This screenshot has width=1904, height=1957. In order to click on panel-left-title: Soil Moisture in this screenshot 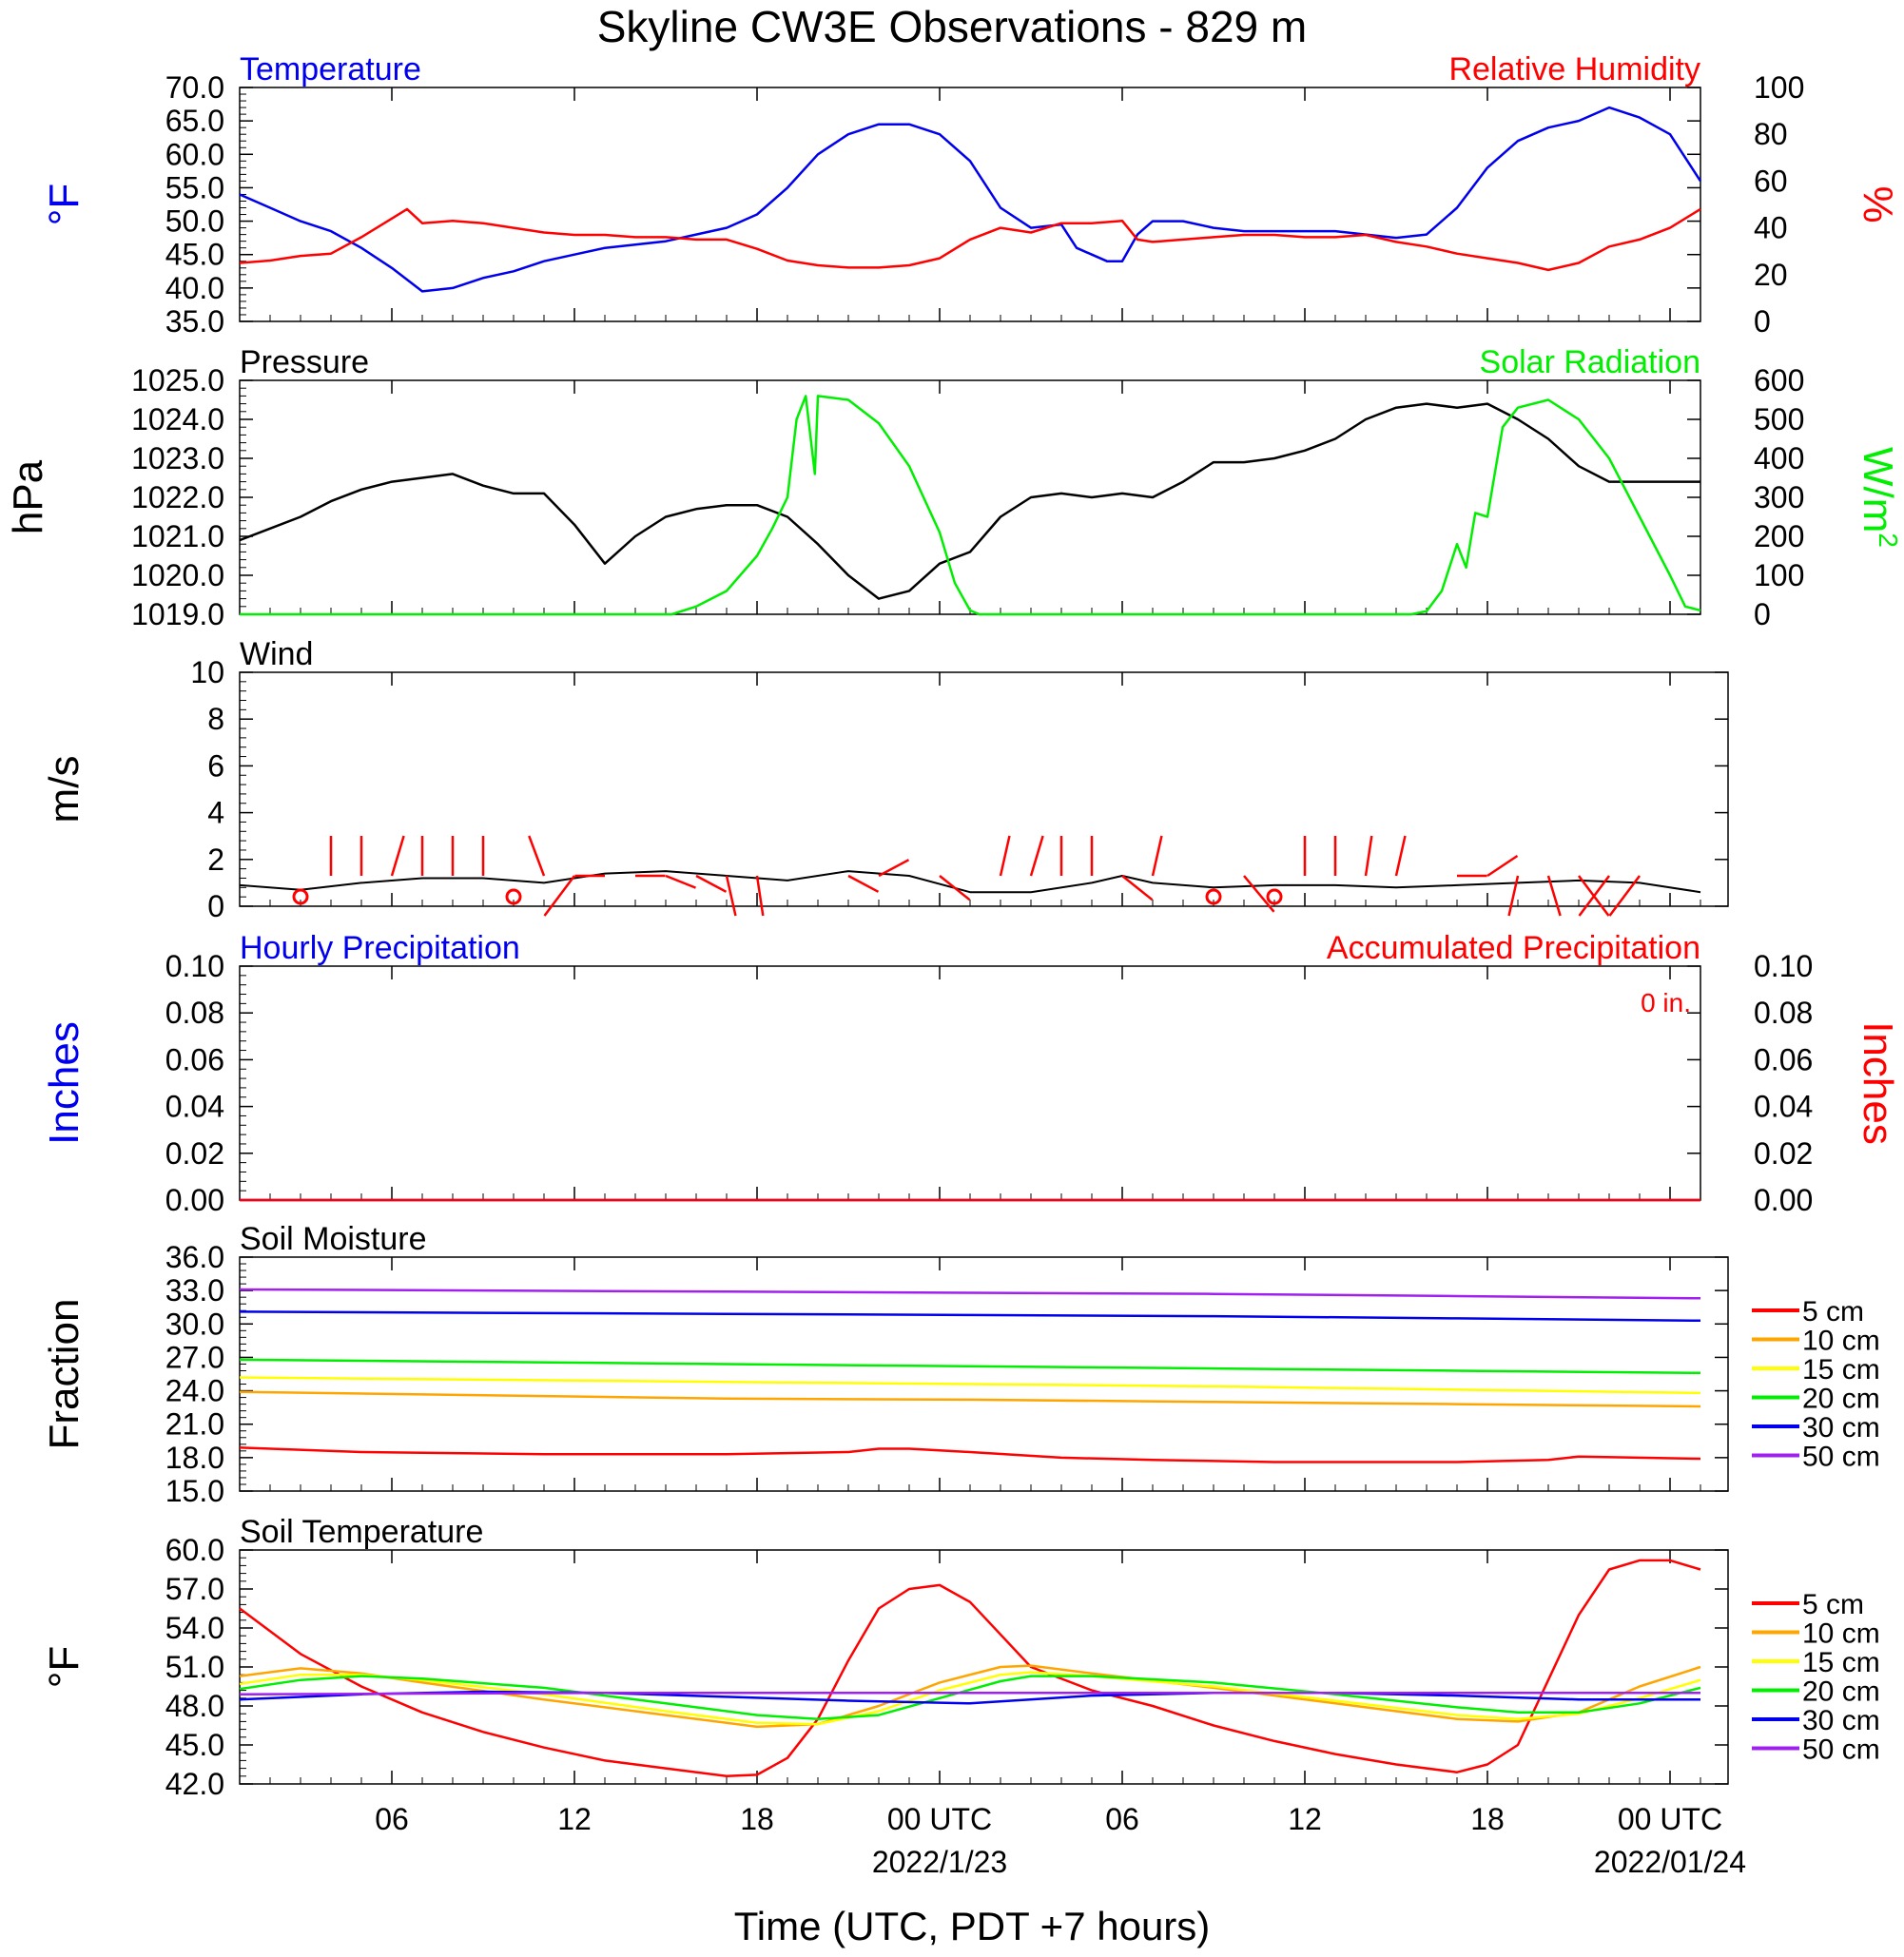, I will do `click(333, 1239)`.